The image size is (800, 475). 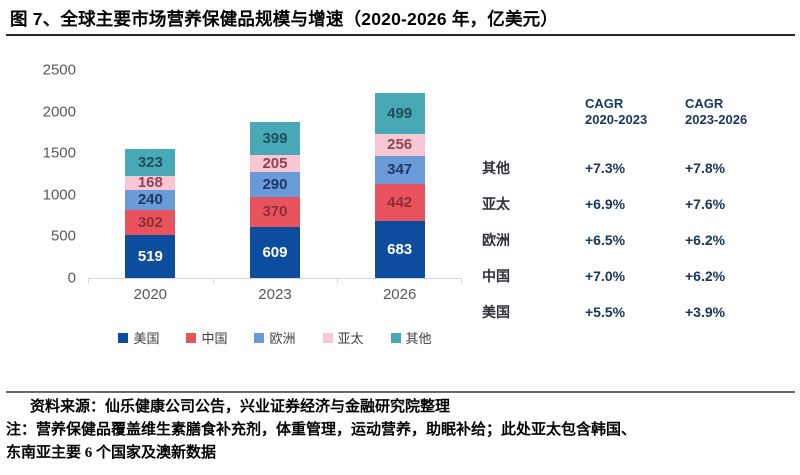 I want to click on cagr-row-label: 欧洲, so click(x=496, y=240).